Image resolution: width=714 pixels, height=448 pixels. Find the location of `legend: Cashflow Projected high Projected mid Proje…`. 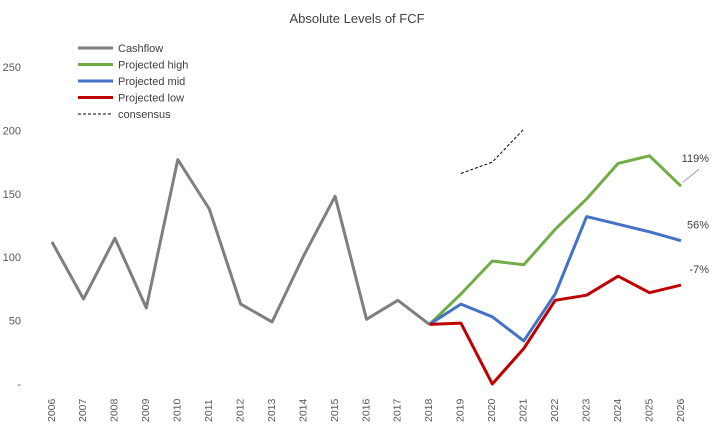

legend: Cashflow Projected high Projected mid Proje… is located at coordinates (133, 82).